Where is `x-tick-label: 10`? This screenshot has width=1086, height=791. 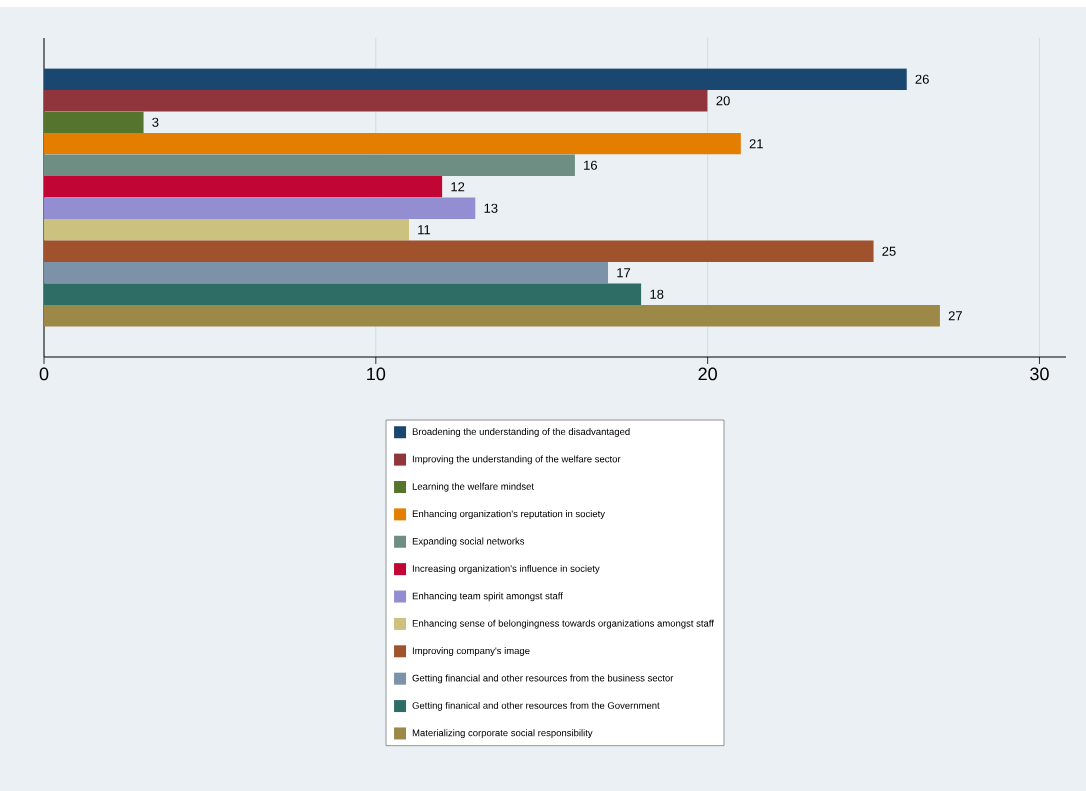
x-tick-label: 10 is located at coordinates (376, 374).